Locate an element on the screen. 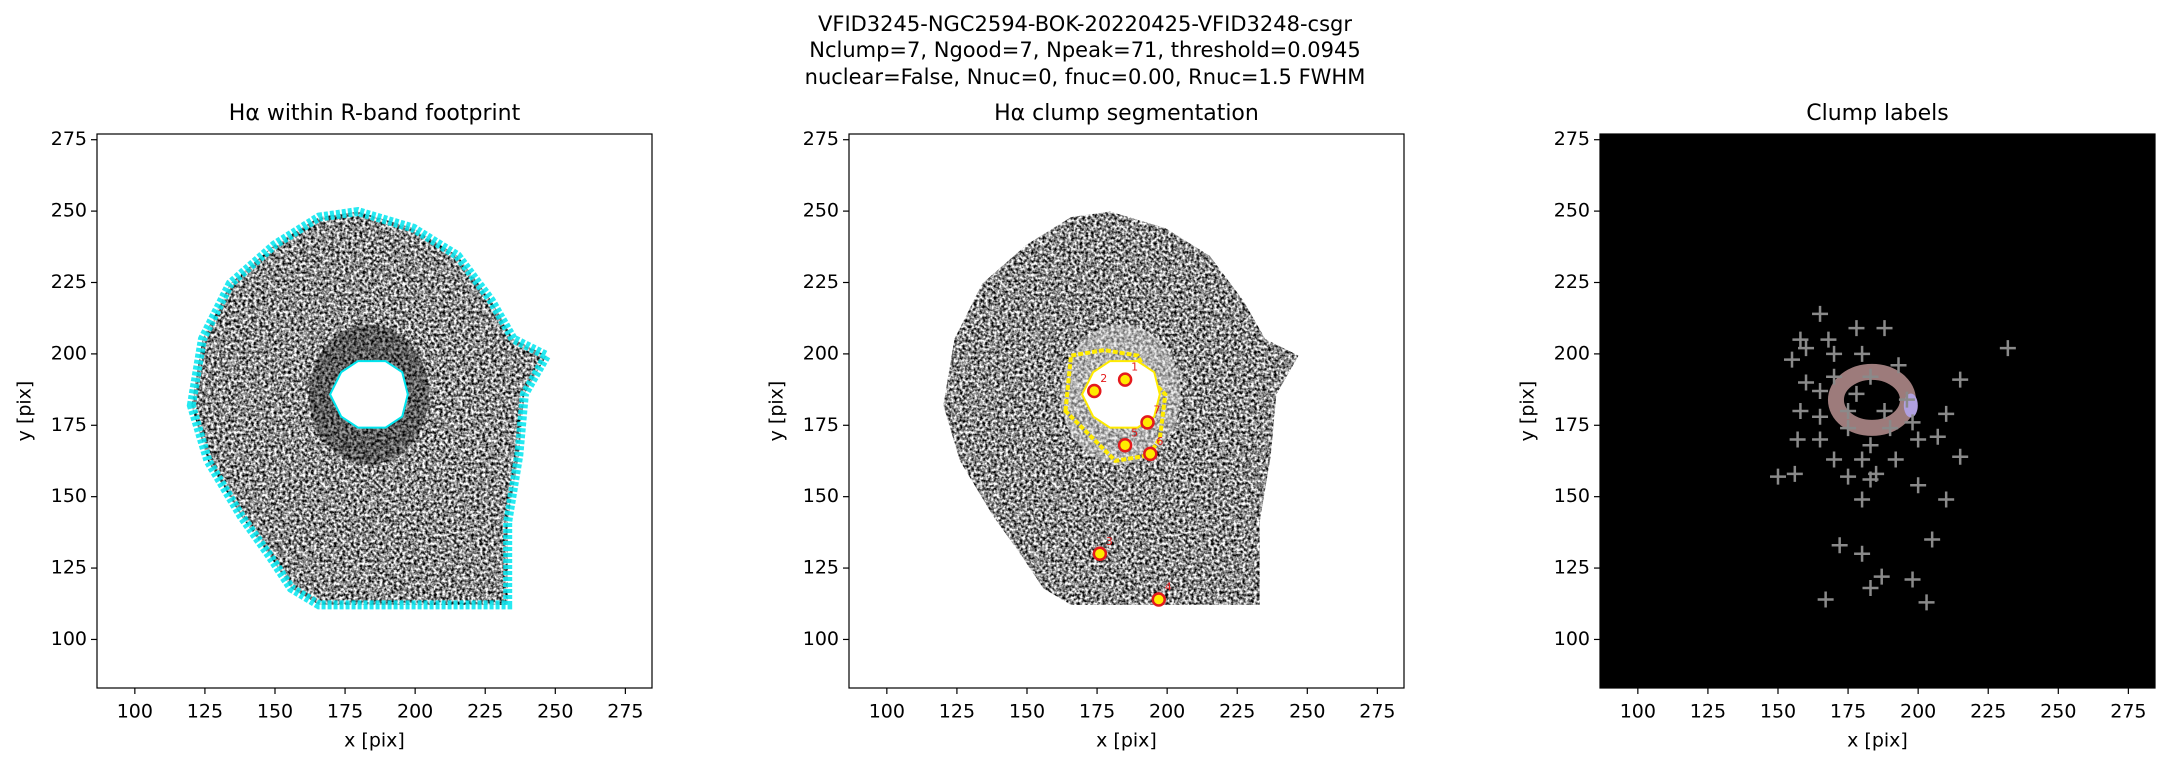 The width and height of the screenshot is (2171, 771). clump-label: 3 is located at coordinates (1109, 541).